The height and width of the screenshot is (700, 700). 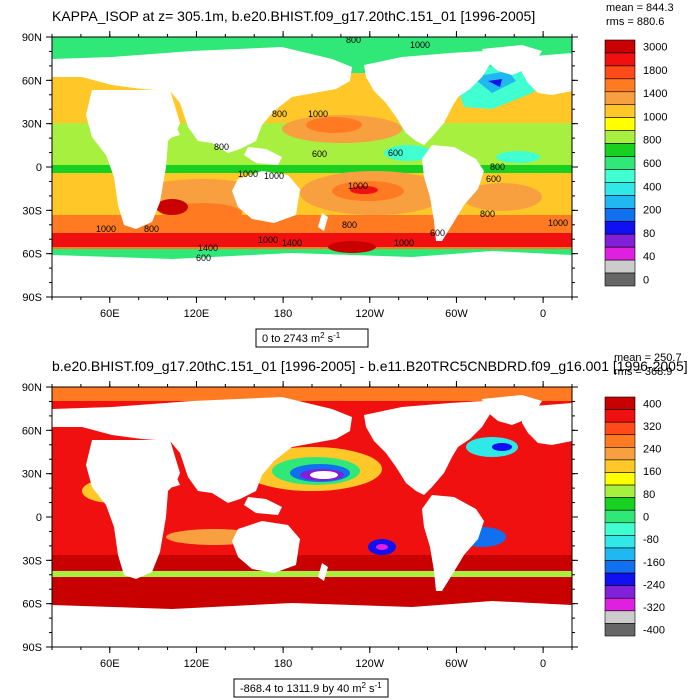 What do you see at coordinates (654, 631) in the screenshot?
I see `colorbar-label: -400` at bounding box center [654, 631].